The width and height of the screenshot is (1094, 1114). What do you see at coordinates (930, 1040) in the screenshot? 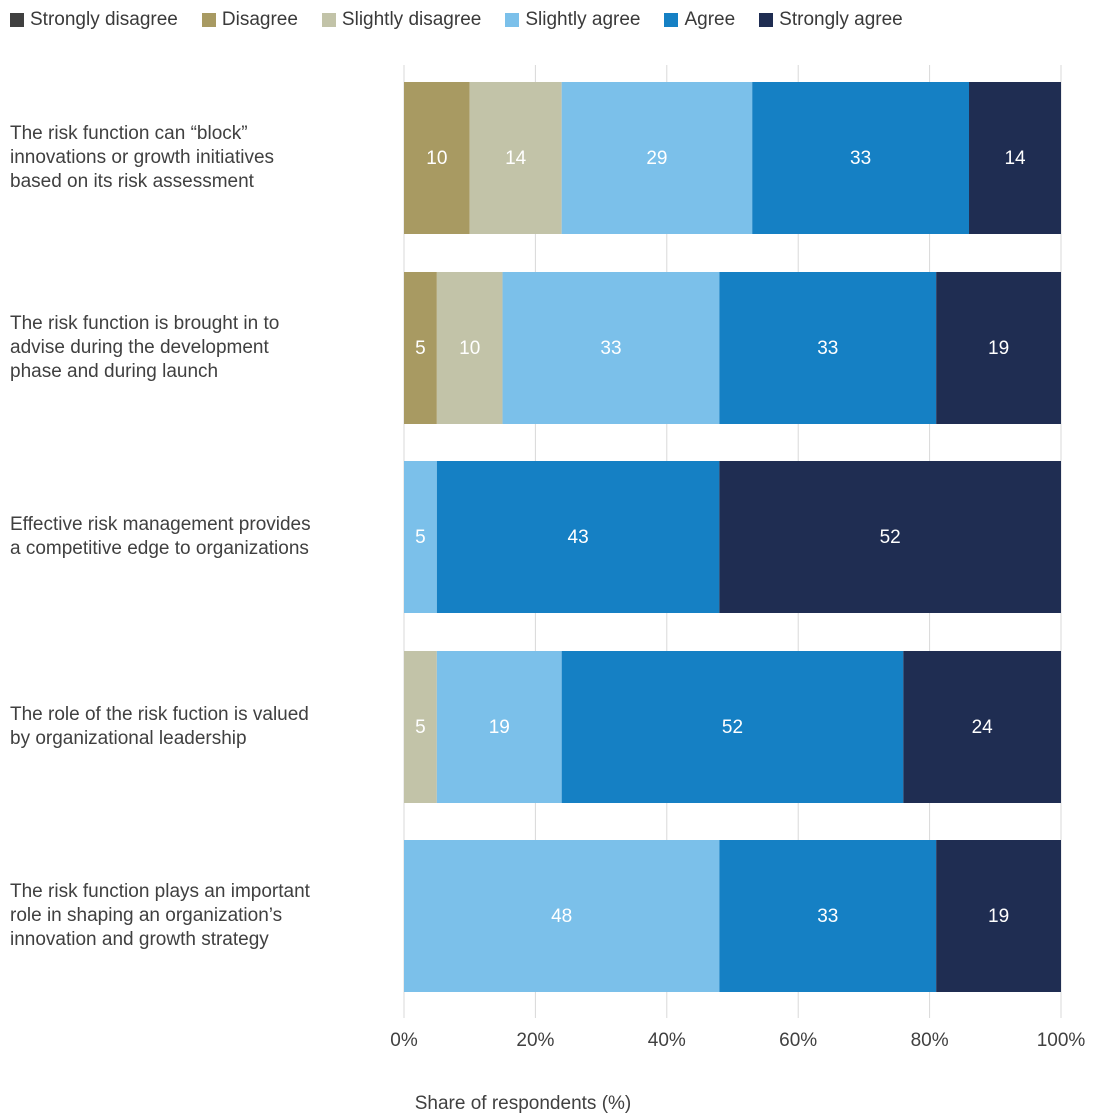
I see `x-tick-label: 80%` at bounding box center [930, 1040].